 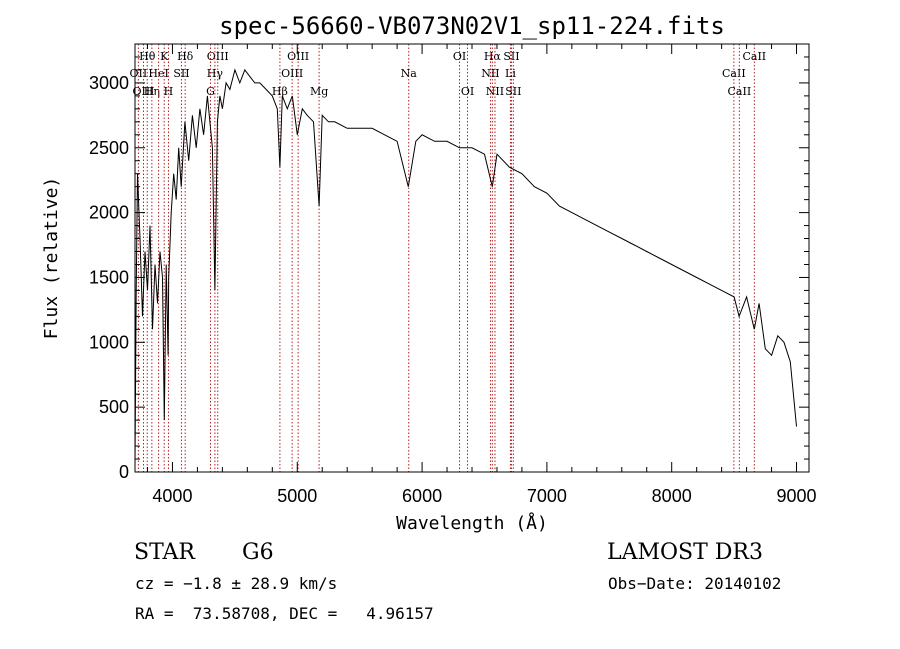 What do you see at coordinates (109, 148) in the screenshot?
I see `y-tick-label: 2500` at bounding box center [109, 148].